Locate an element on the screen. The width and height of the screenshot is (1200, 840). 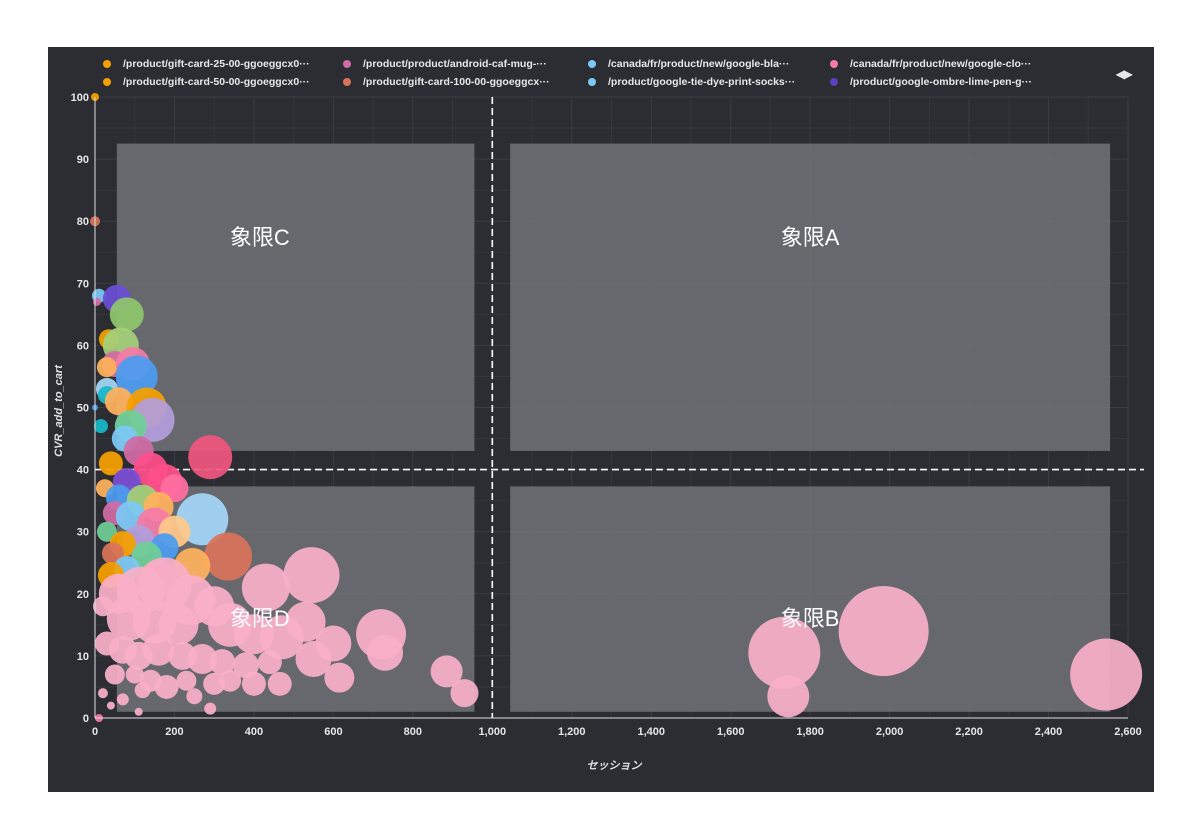
y-axis-label: CVR_add_to_cart is located at coordinates (59, 410).